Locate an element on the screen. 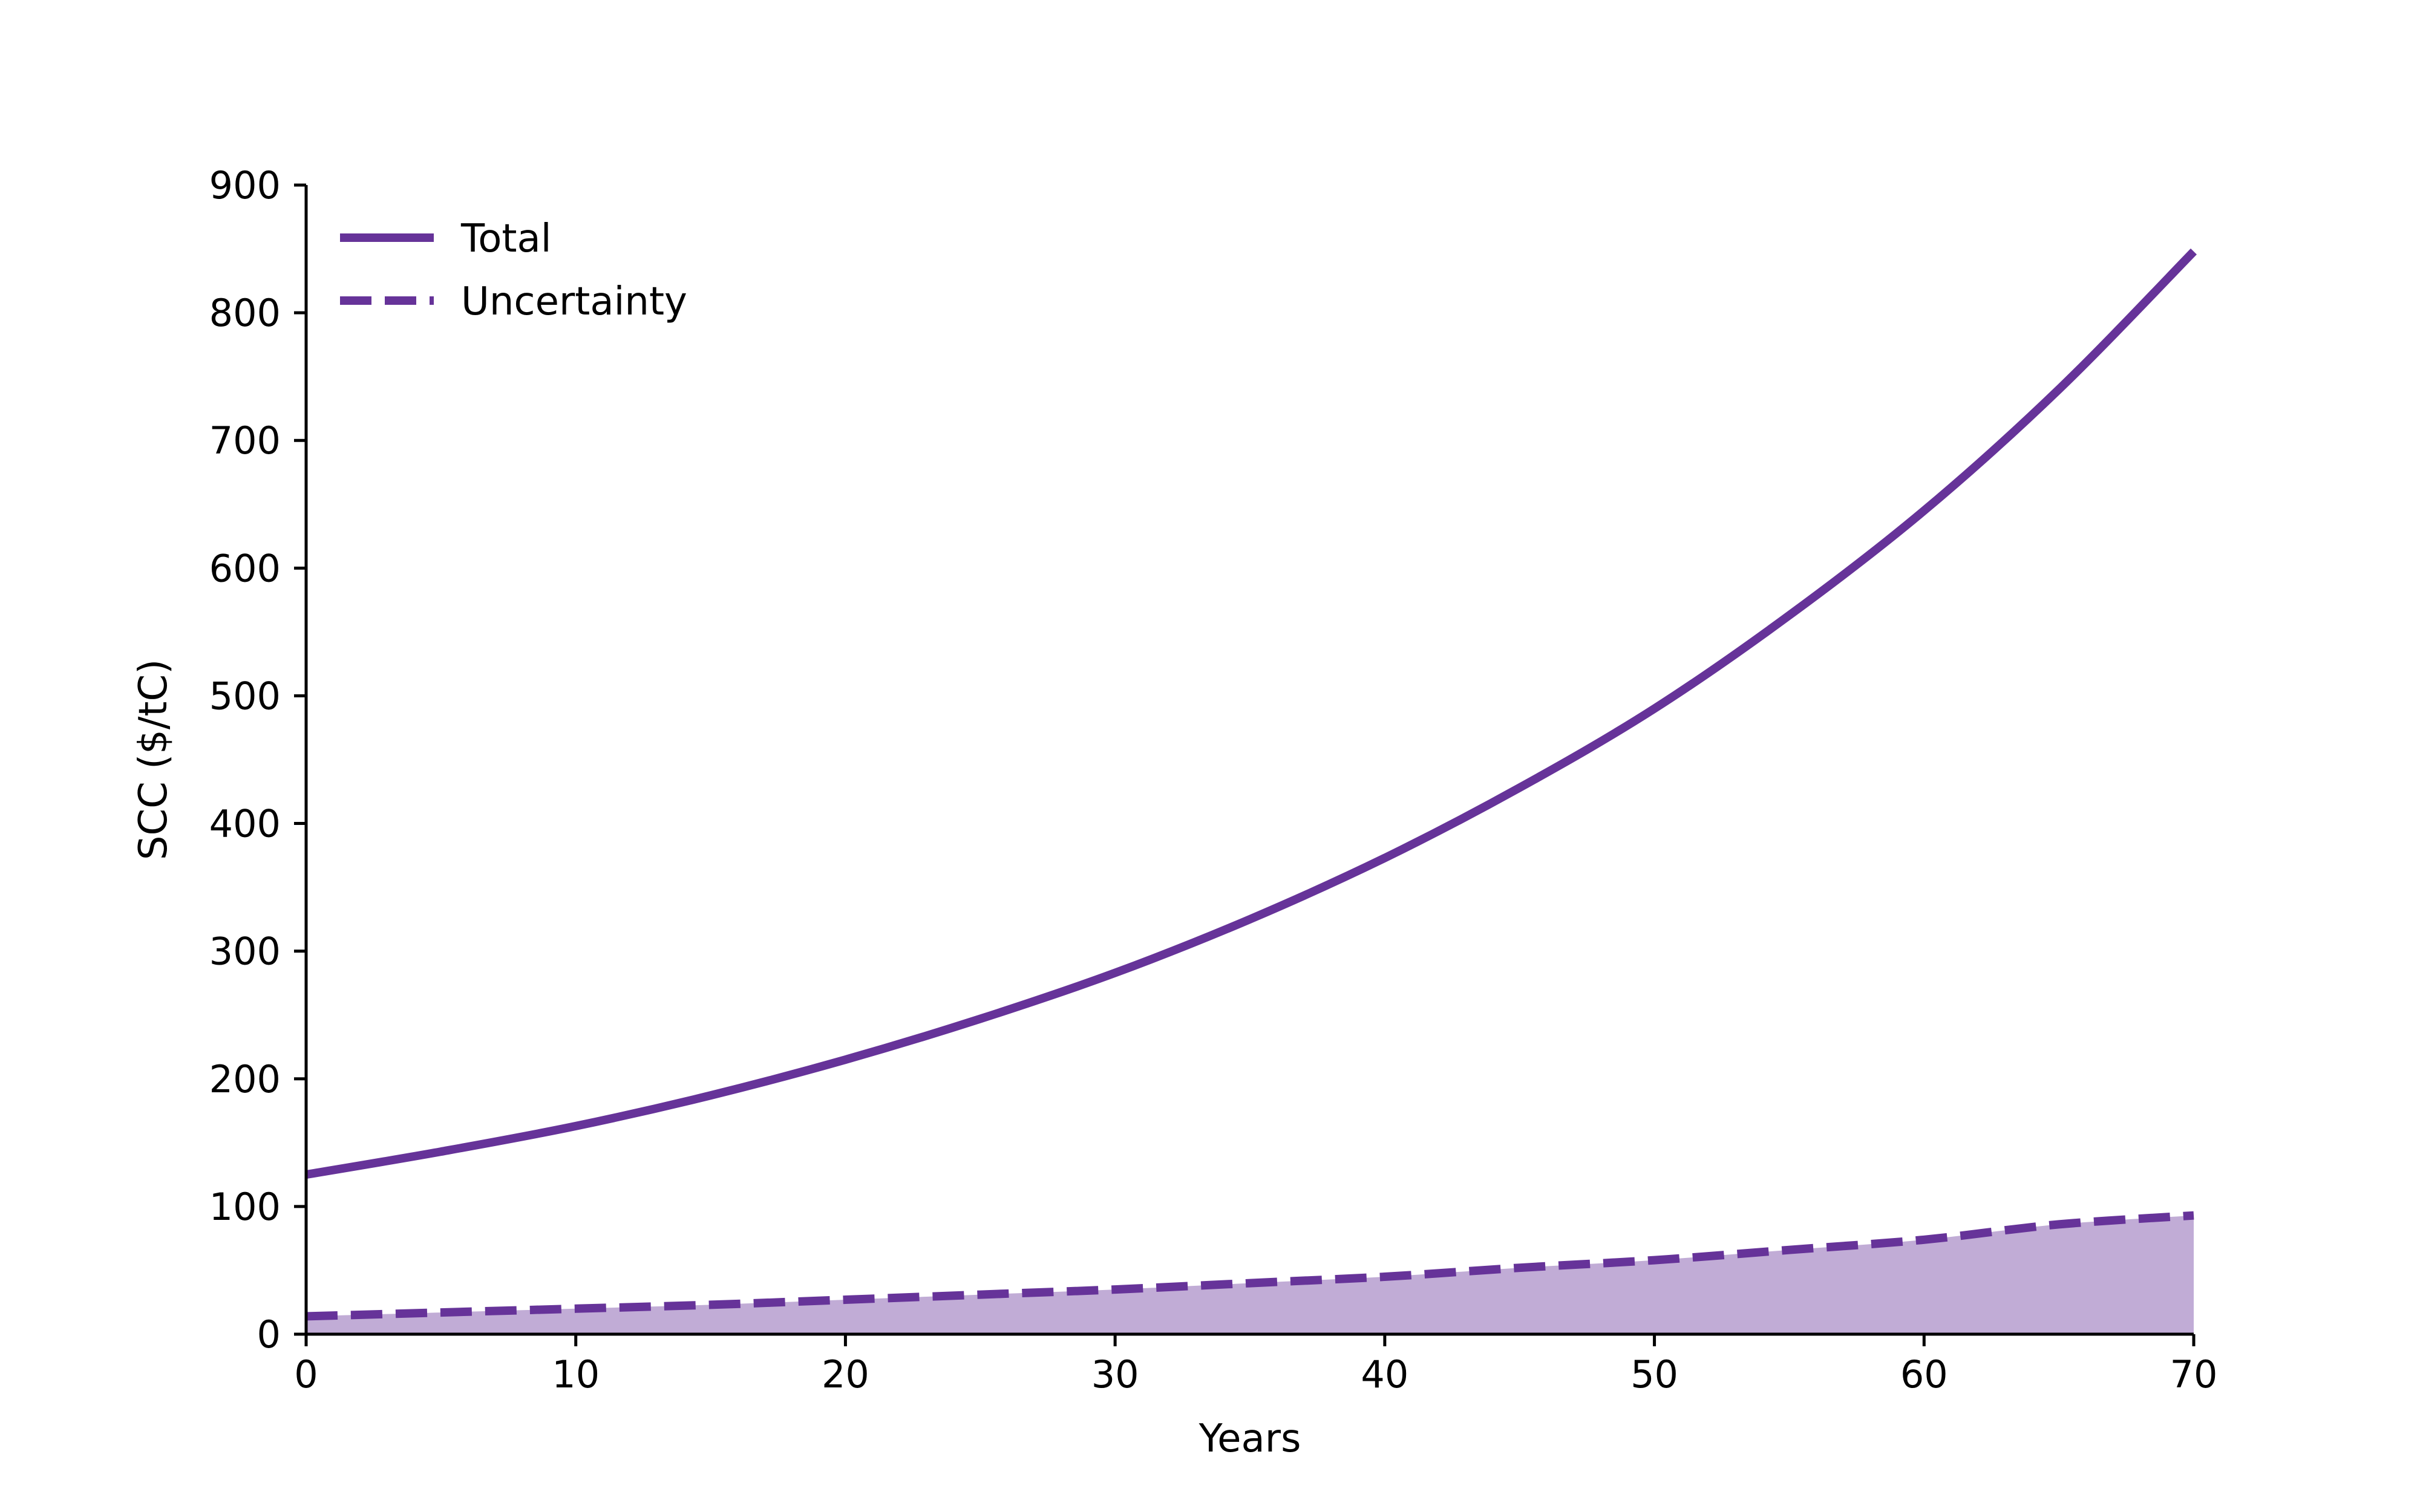  x-tick-label: 10 is located at coordinates (576, 1374).